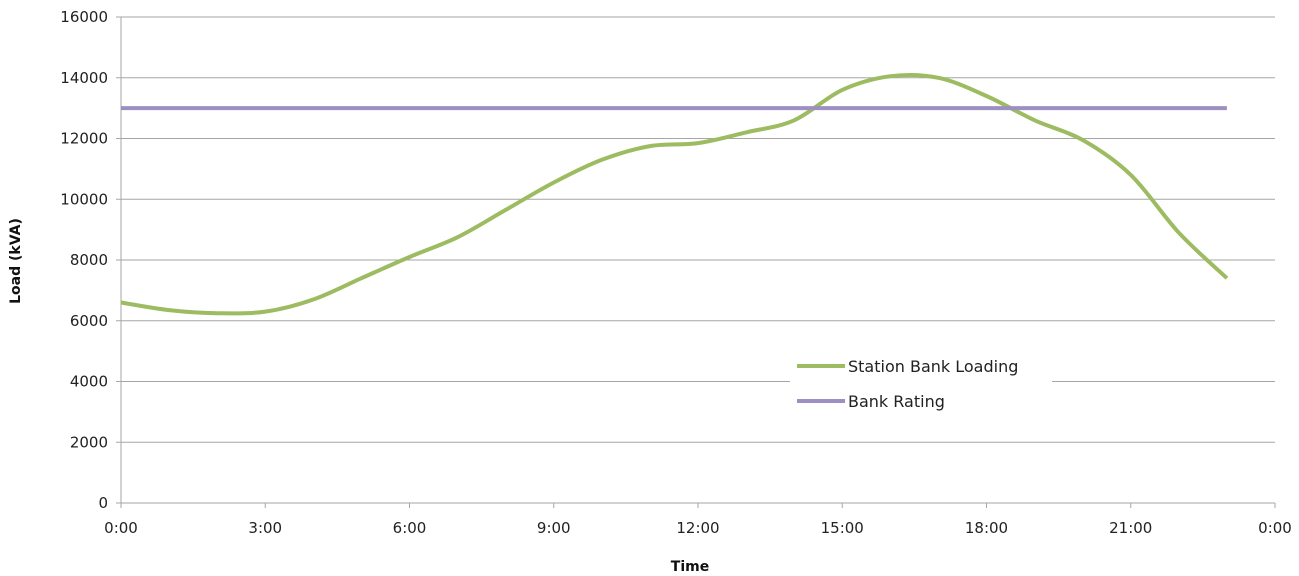 The width and height of the screenshot is (1299, 576). Describe the element at coordinates (84, 139) in the screenshot. I see `y-tick-label: 12000` at that location.